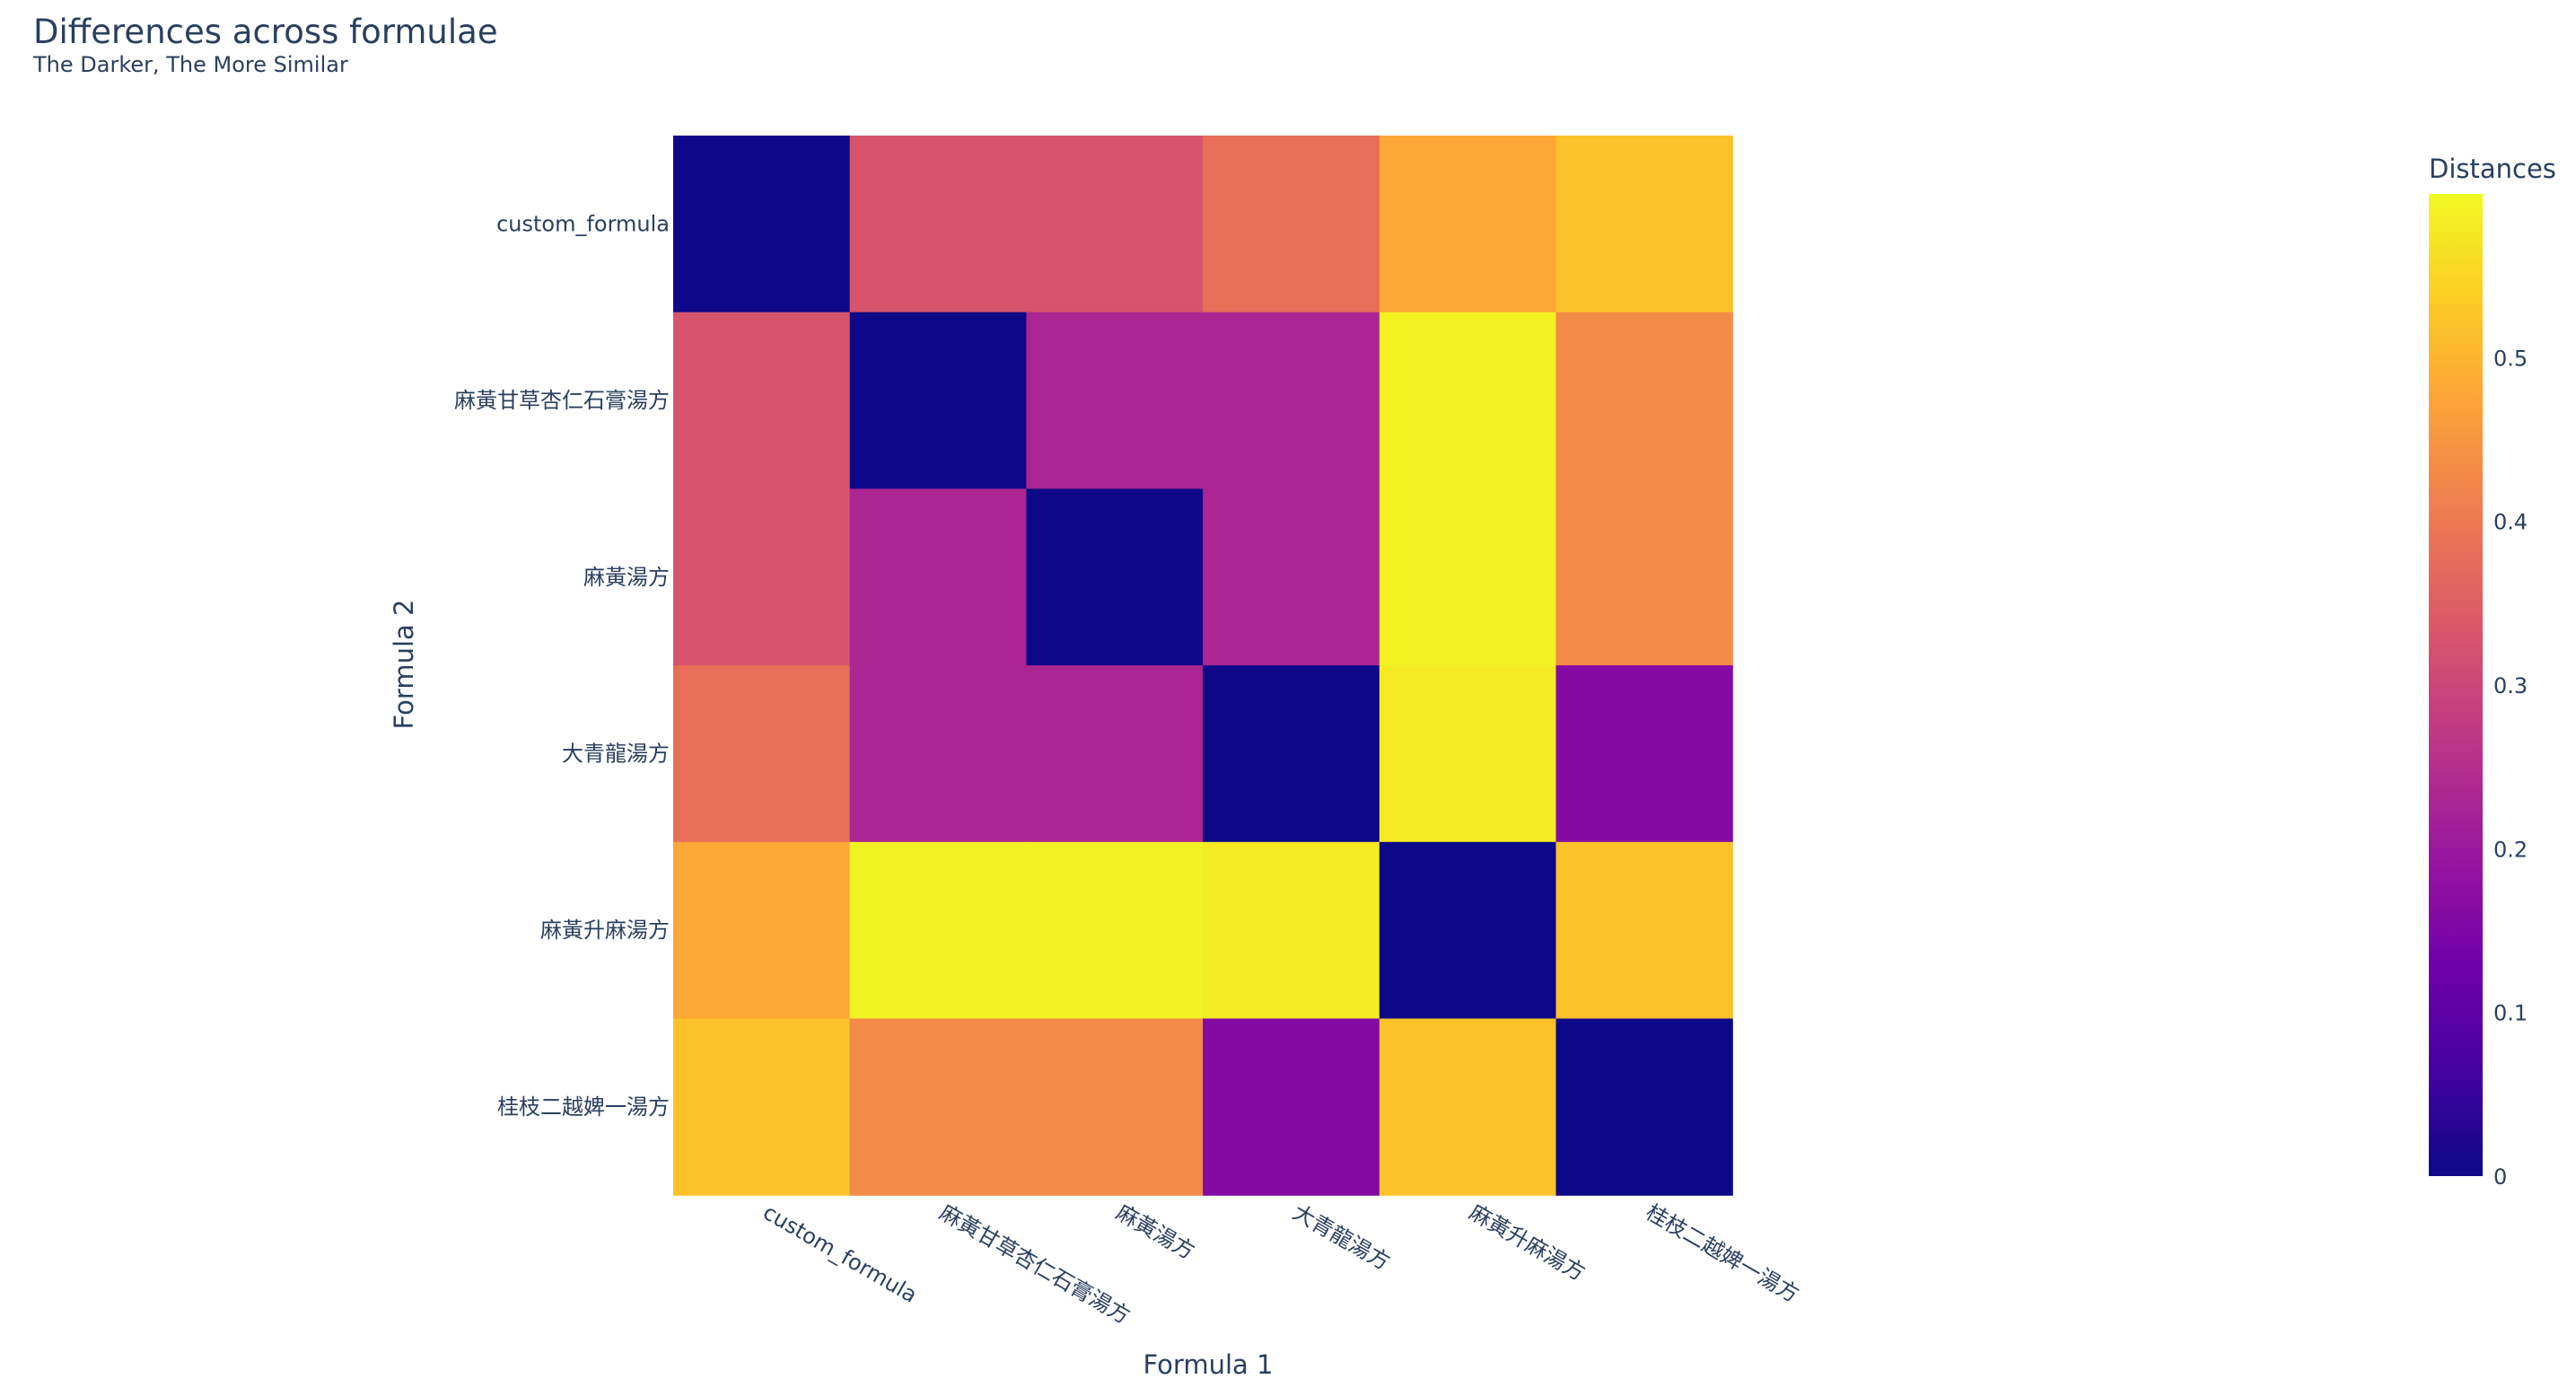 Image resolution: width=2576 pixels, height=1388 pixels. I want to click on y-tick-label: 麻黃升麻湯方, so click(605, 931).